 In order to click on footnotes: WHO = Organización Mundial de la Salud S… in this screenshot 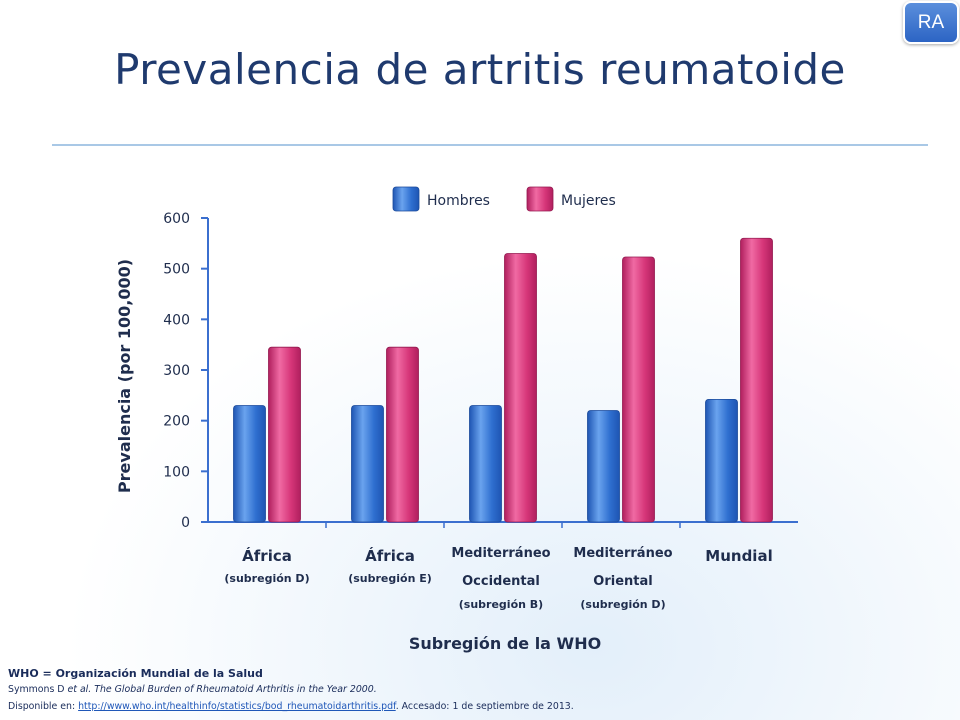, I will do `click(480, 690)`.